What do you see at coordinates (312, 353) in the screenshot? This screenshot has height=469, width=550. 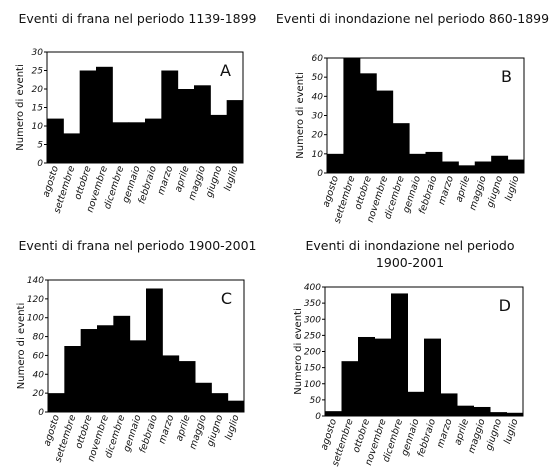 I see `y-tick-label: 200` at bounding box center [312, 353].